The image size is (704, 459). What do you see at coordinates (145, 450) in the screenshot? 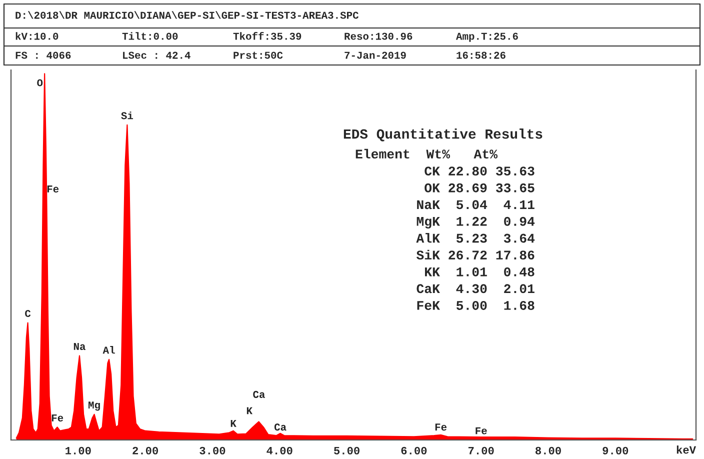
I see `x-tick-label: 2.00` at bounding box center [145, 450].